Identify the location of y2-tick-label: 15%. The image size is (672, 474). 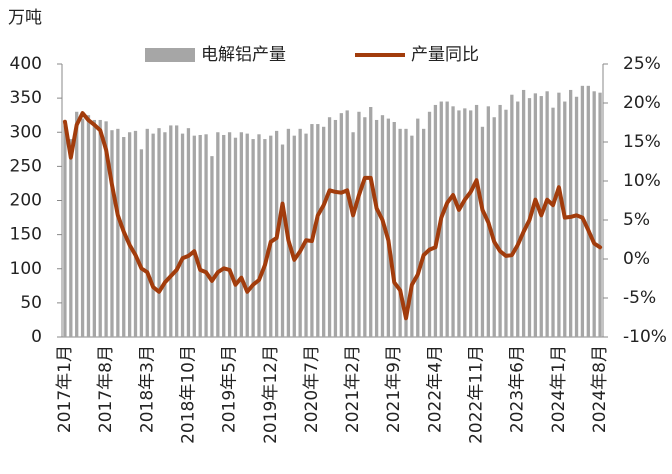
(642, 142).